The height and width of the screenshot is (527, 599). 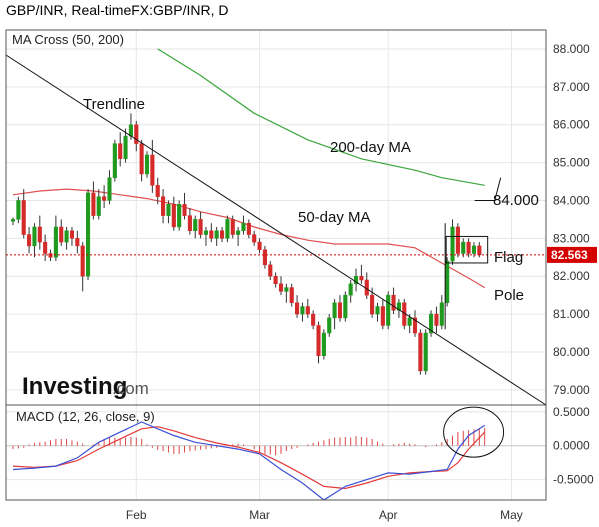 What do you see at coordinates (571, 200) in the screenshot?
I see `y-tick-label: 84.000` at bounding box center [571, 200].